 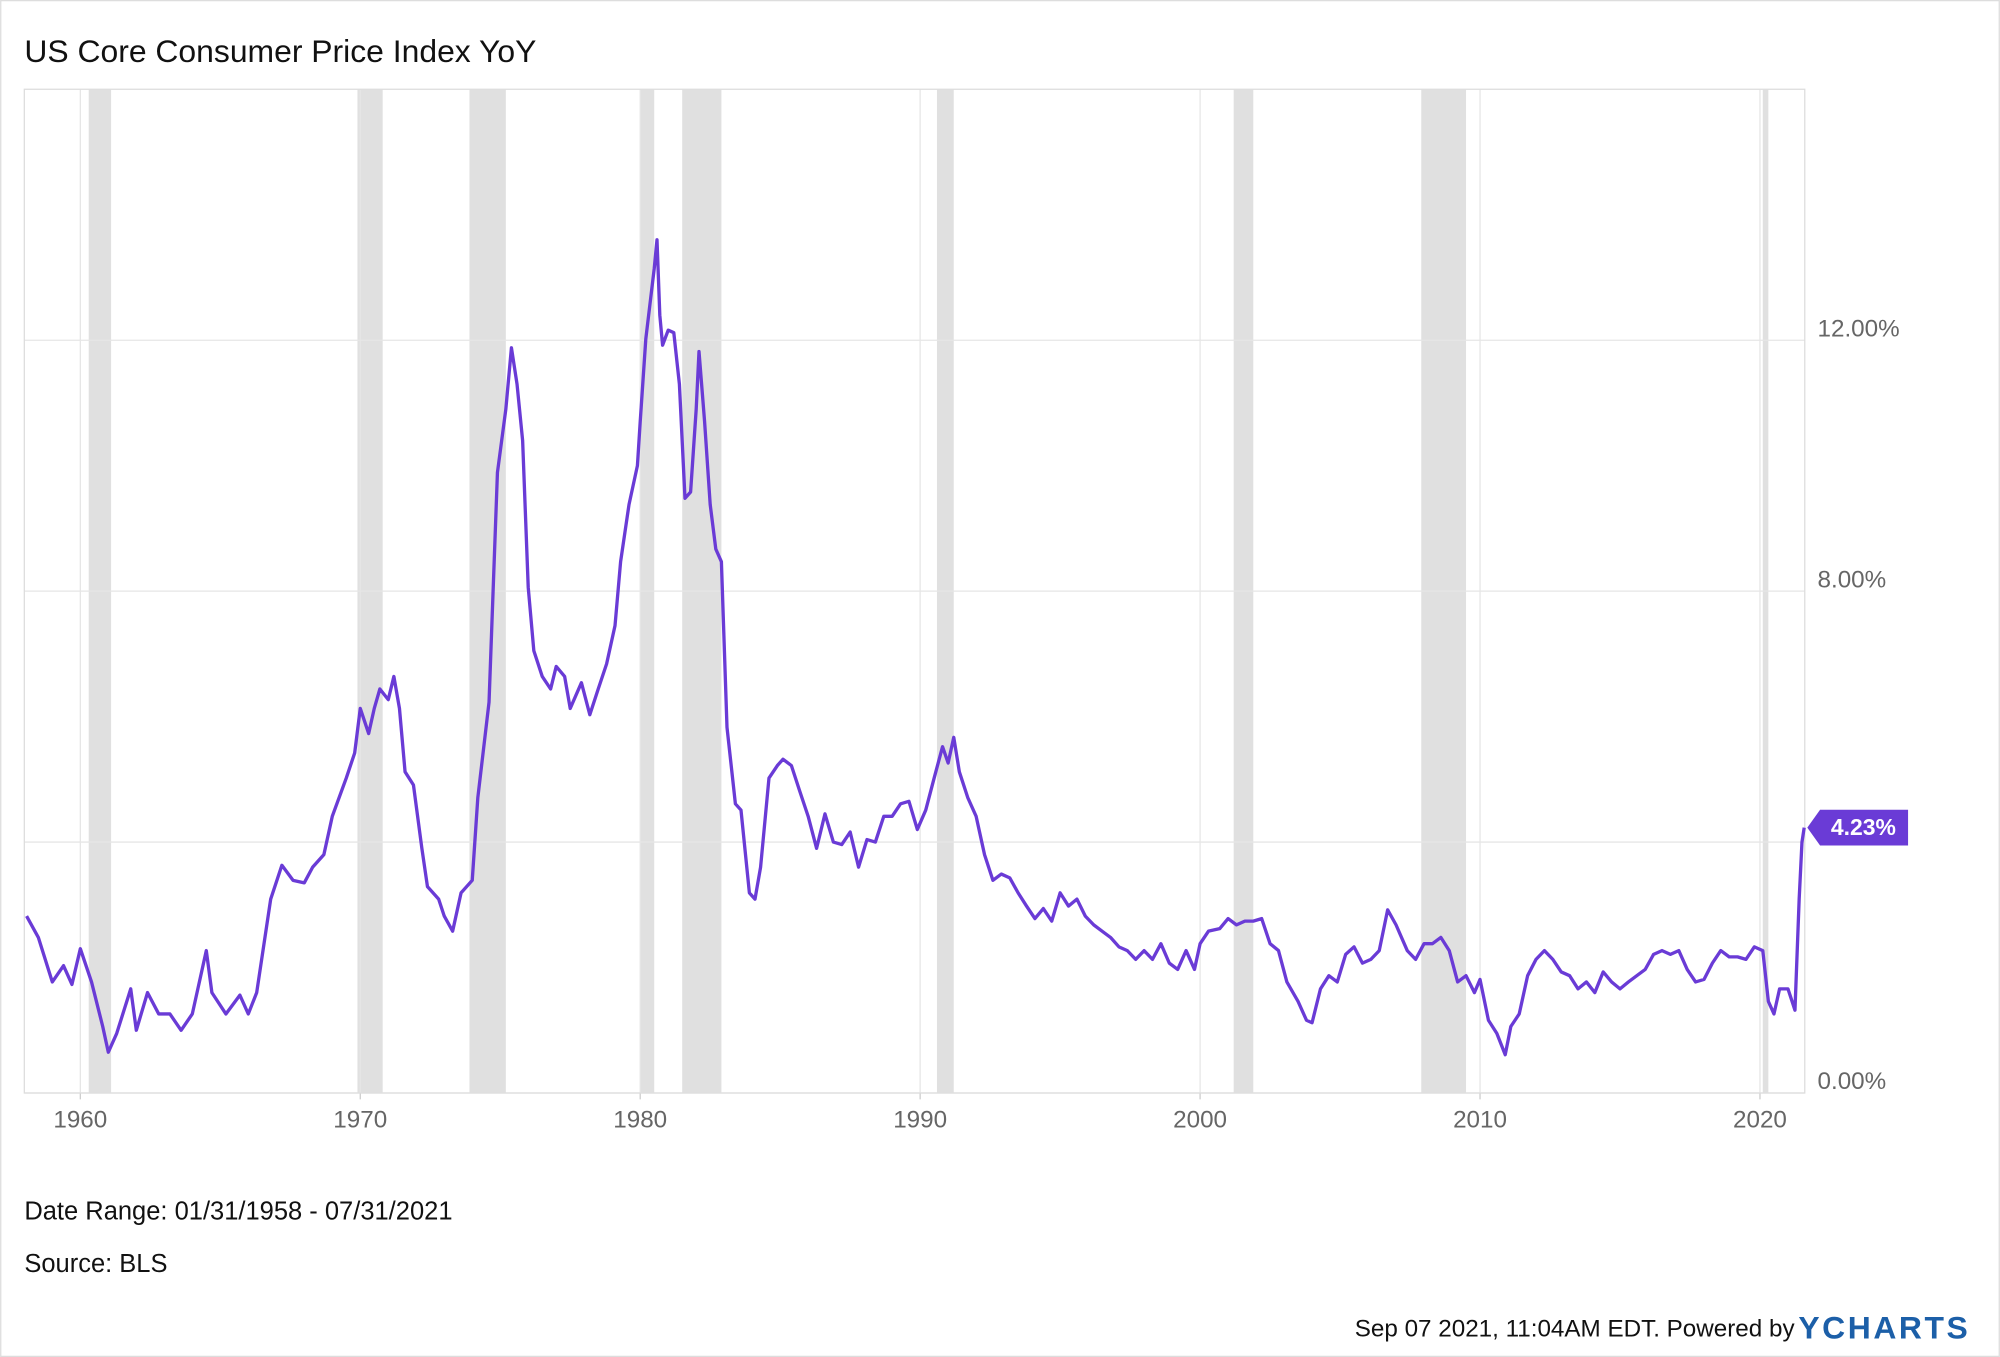 What do you see at coordinates (1852, 1081) in the screenshot?
I see `y-tick-label: 0.00%` at bounding box center [1852, 1081].